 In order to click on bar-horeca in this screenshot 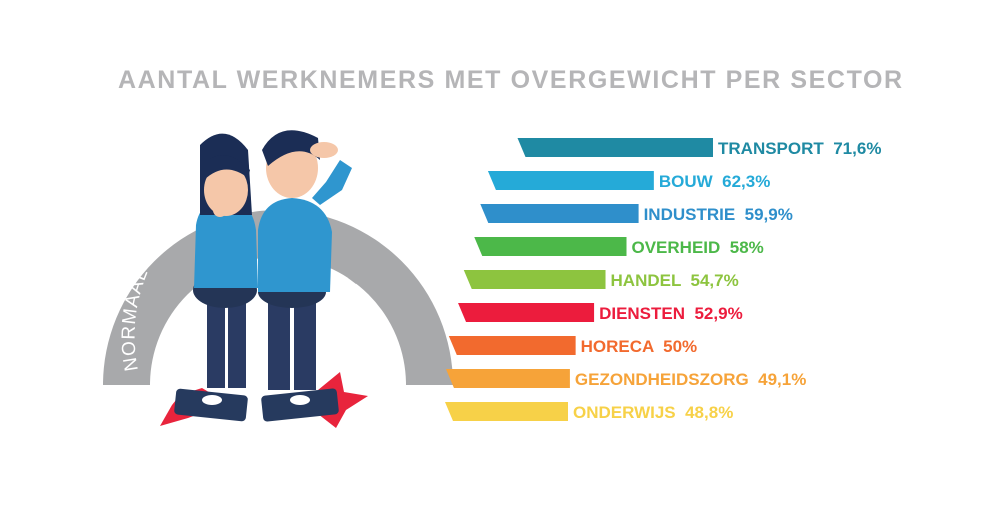, I will do `click(512, 345)`.